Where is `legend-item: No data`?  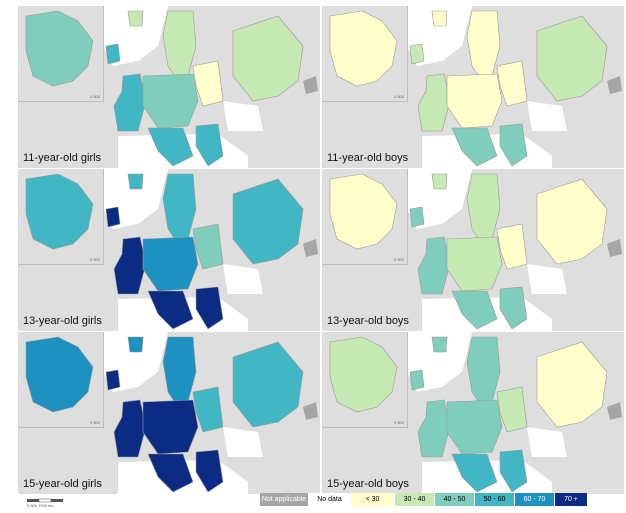
legend-item: No data is located at coordinates (329, 499).